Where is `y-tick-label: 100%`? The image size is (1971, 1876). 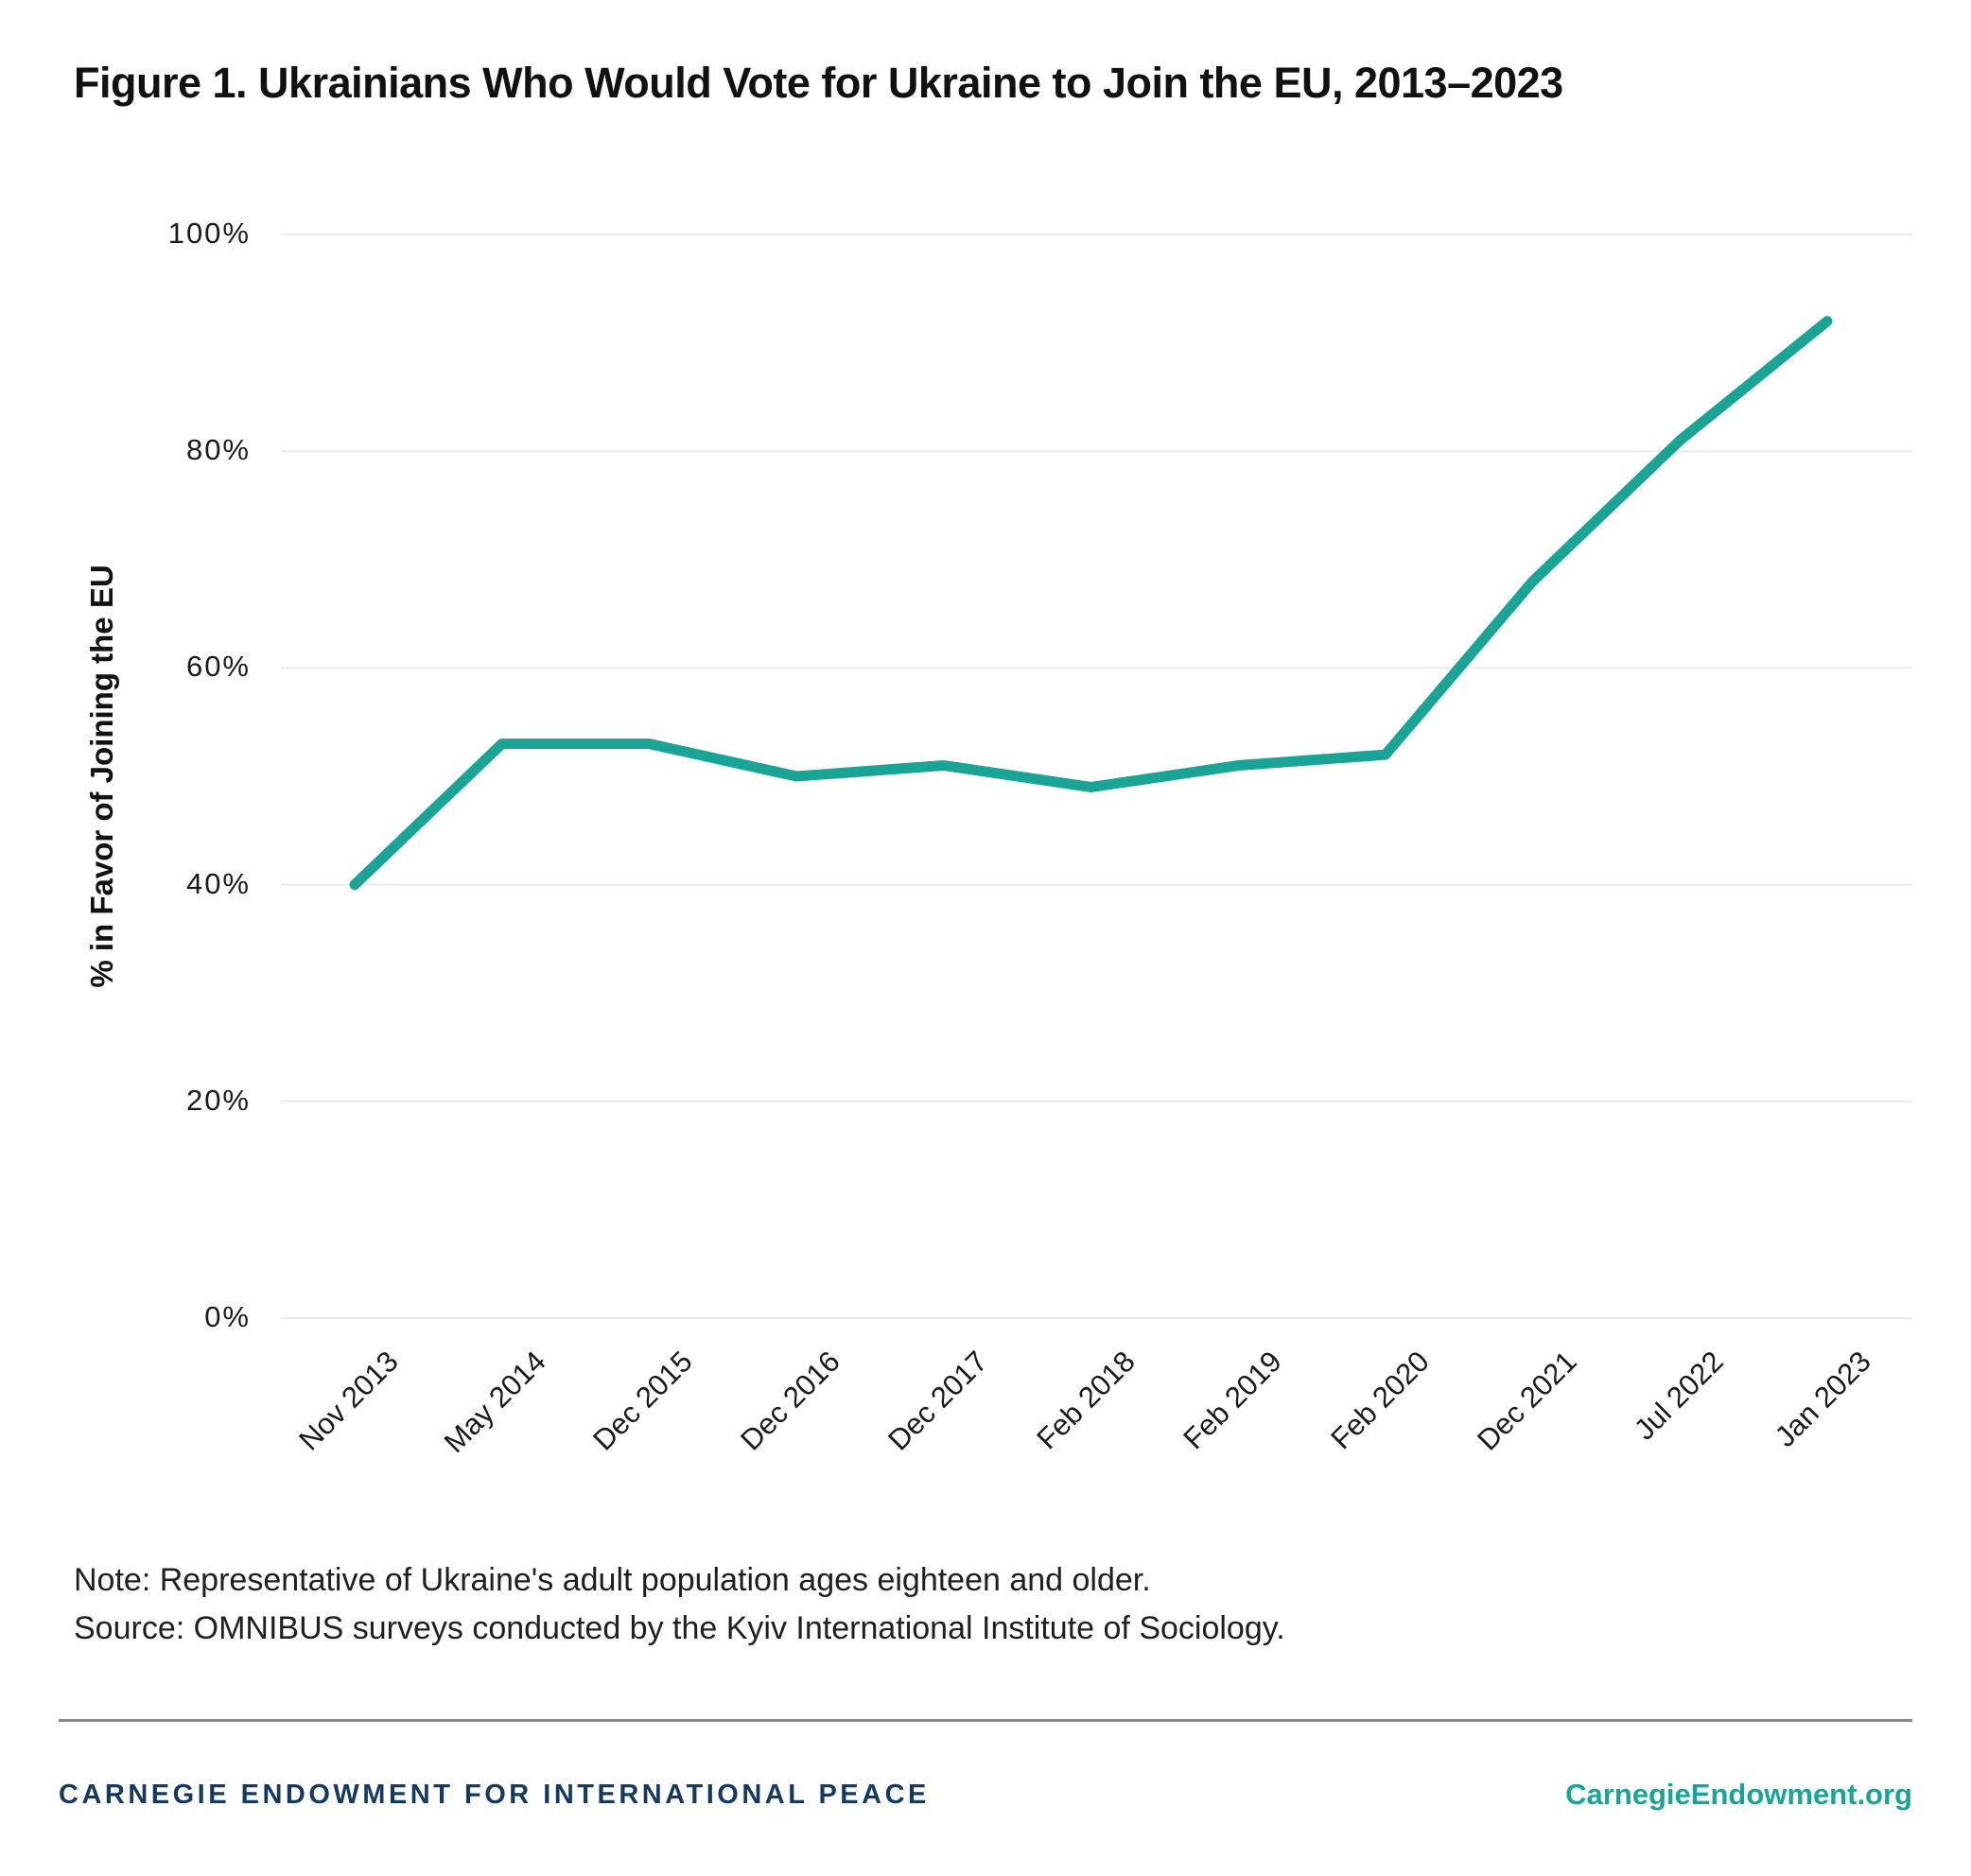
y-tick-label: 100% is located at coordinates (209, 233).